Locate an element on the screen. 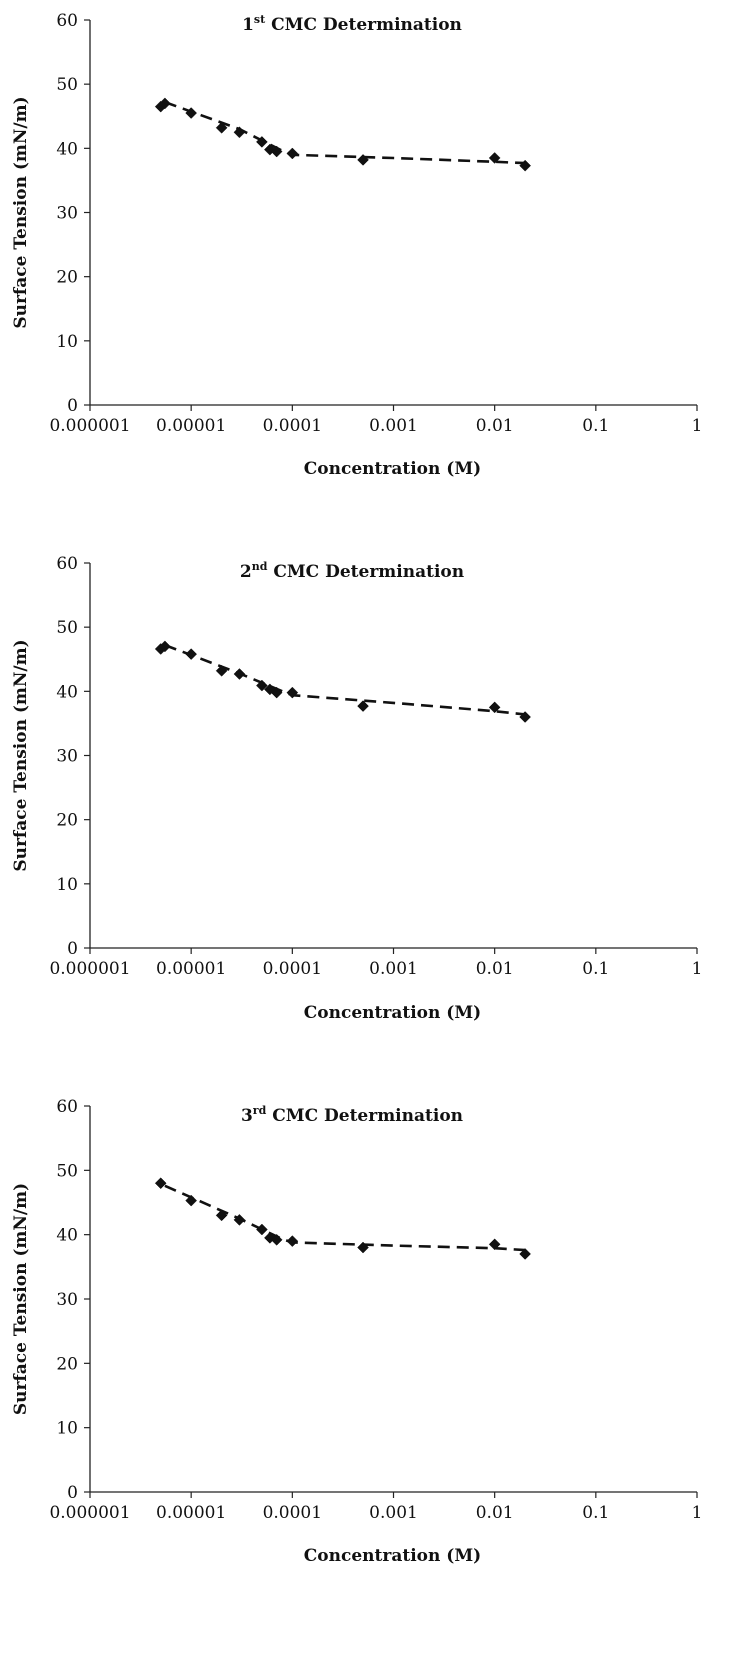 This screenshot has width=747, height=1672. chart-title: 3rd CMC Determination is located at coordinates (352, 1115).